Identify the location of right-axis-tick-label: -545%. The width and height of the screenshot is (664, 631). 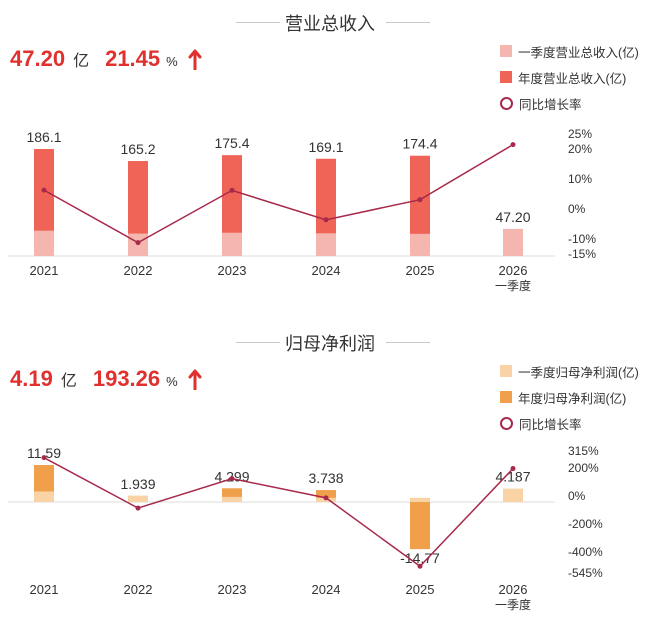
(585, 573).